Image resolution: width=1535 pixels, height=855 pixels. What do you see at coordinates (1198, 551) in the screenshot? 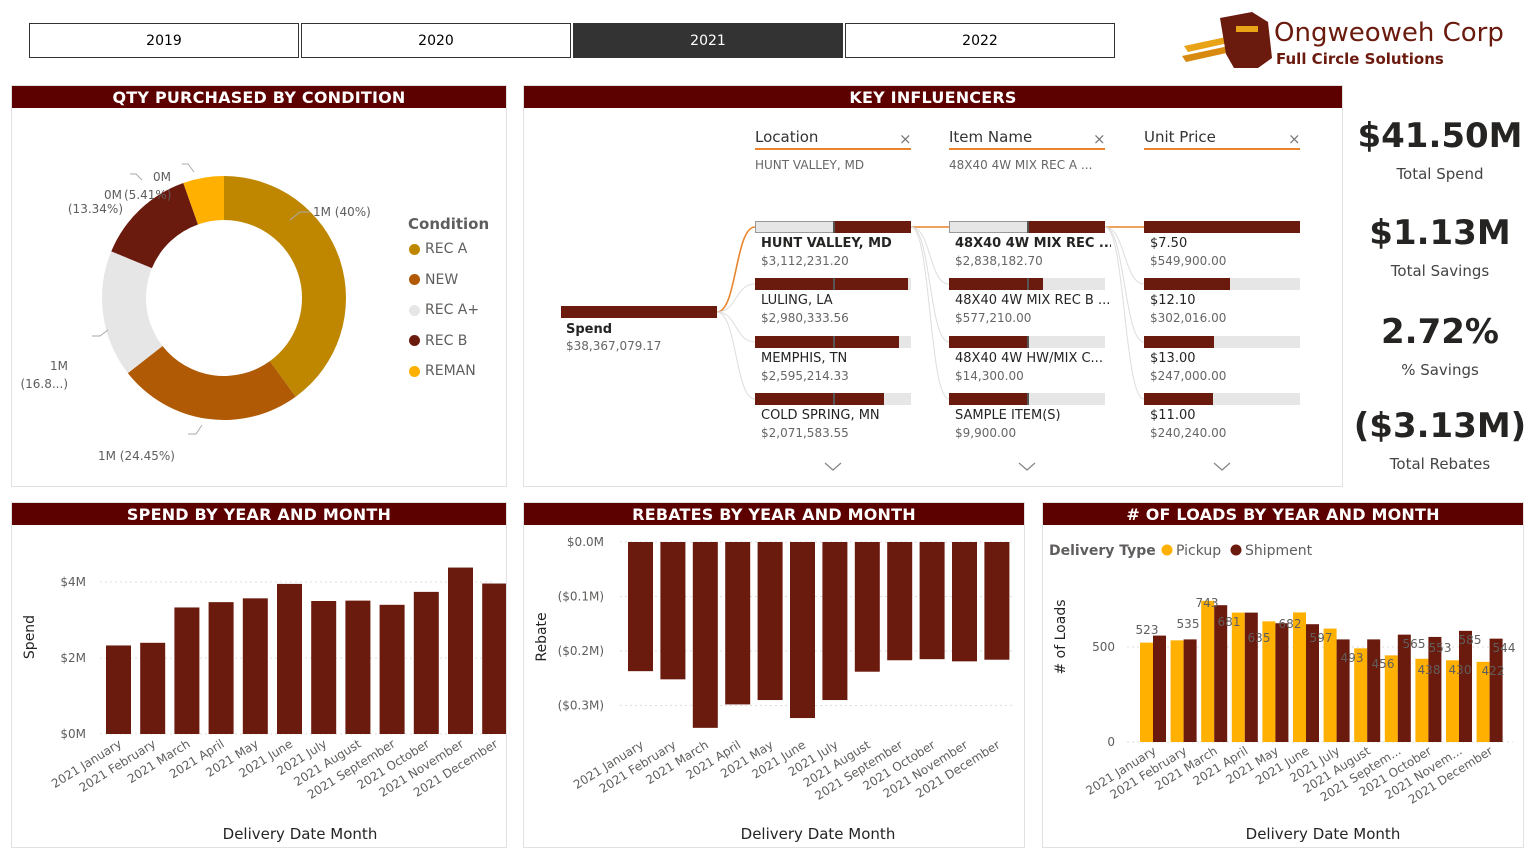
I see `legend-label-pickup: Pickup` at bounding box center [1198, 551].